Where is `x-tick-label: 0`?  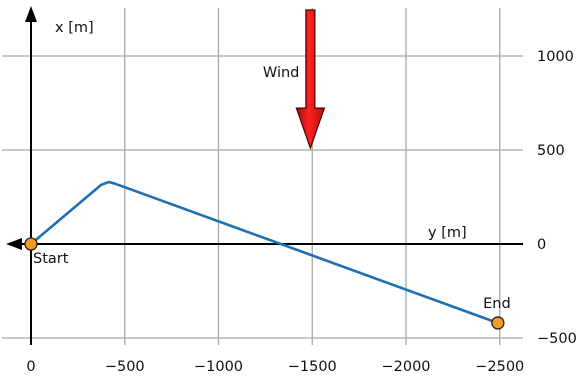
x-tick-label: 0 is located at coordinates (30, 367).